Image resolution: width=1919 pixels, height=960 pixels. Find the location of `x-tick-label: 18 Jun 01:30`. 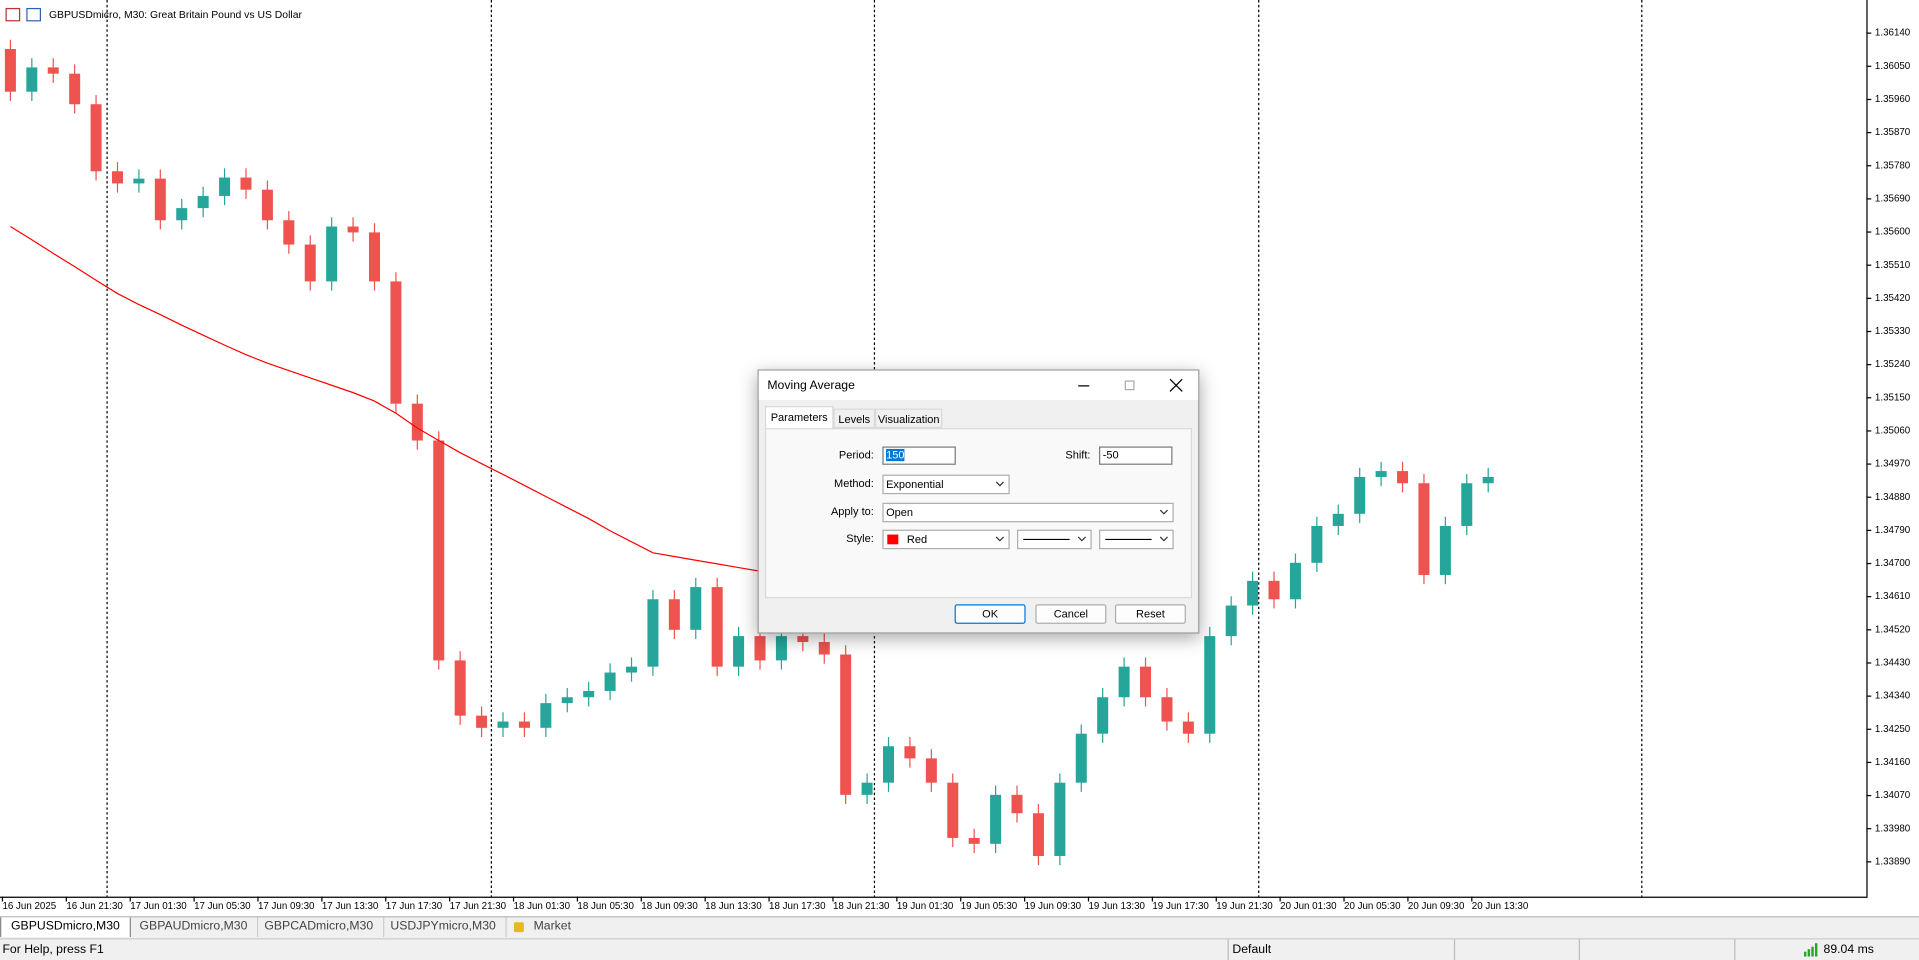

x-tick-label: 18 Jun 01:30 is located at coordinates (542, 906).